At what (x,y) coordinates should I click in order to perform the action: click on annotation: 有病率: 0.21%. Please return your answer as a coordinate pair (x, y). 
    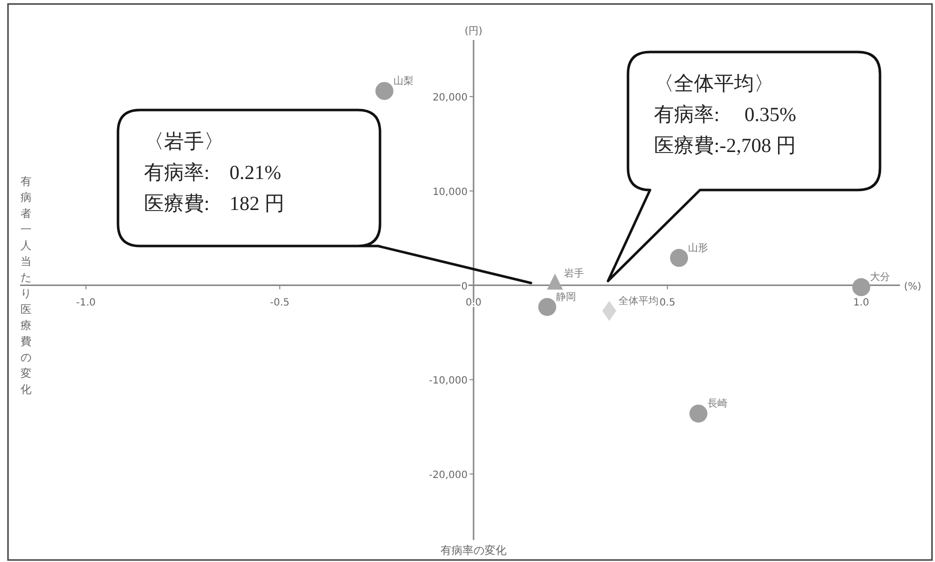
    Looking at the image, I should click on (213, 173).